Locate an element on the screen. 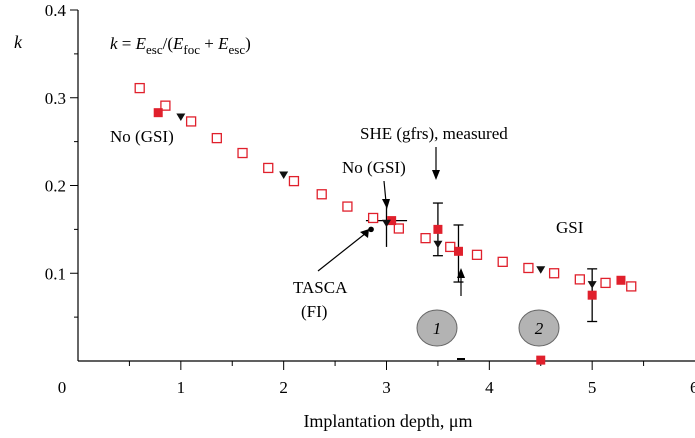 This screenshot has width=695, height=438. annotation-fi: (FI) is located at coordinates (314, 311).